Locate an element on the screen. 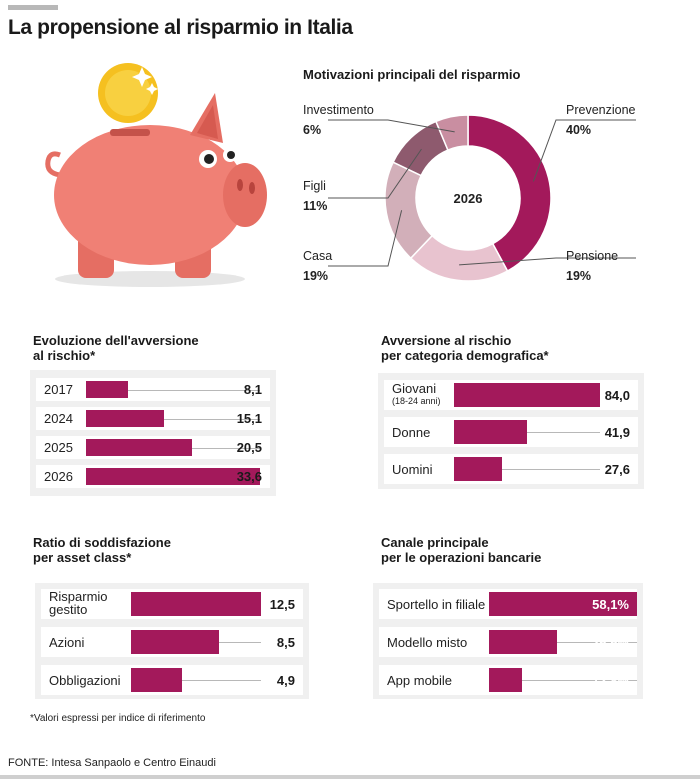 Image resolution: width=700 pixels, height=779 pixels. top-accent-bar is located at coordinates (33, 7).